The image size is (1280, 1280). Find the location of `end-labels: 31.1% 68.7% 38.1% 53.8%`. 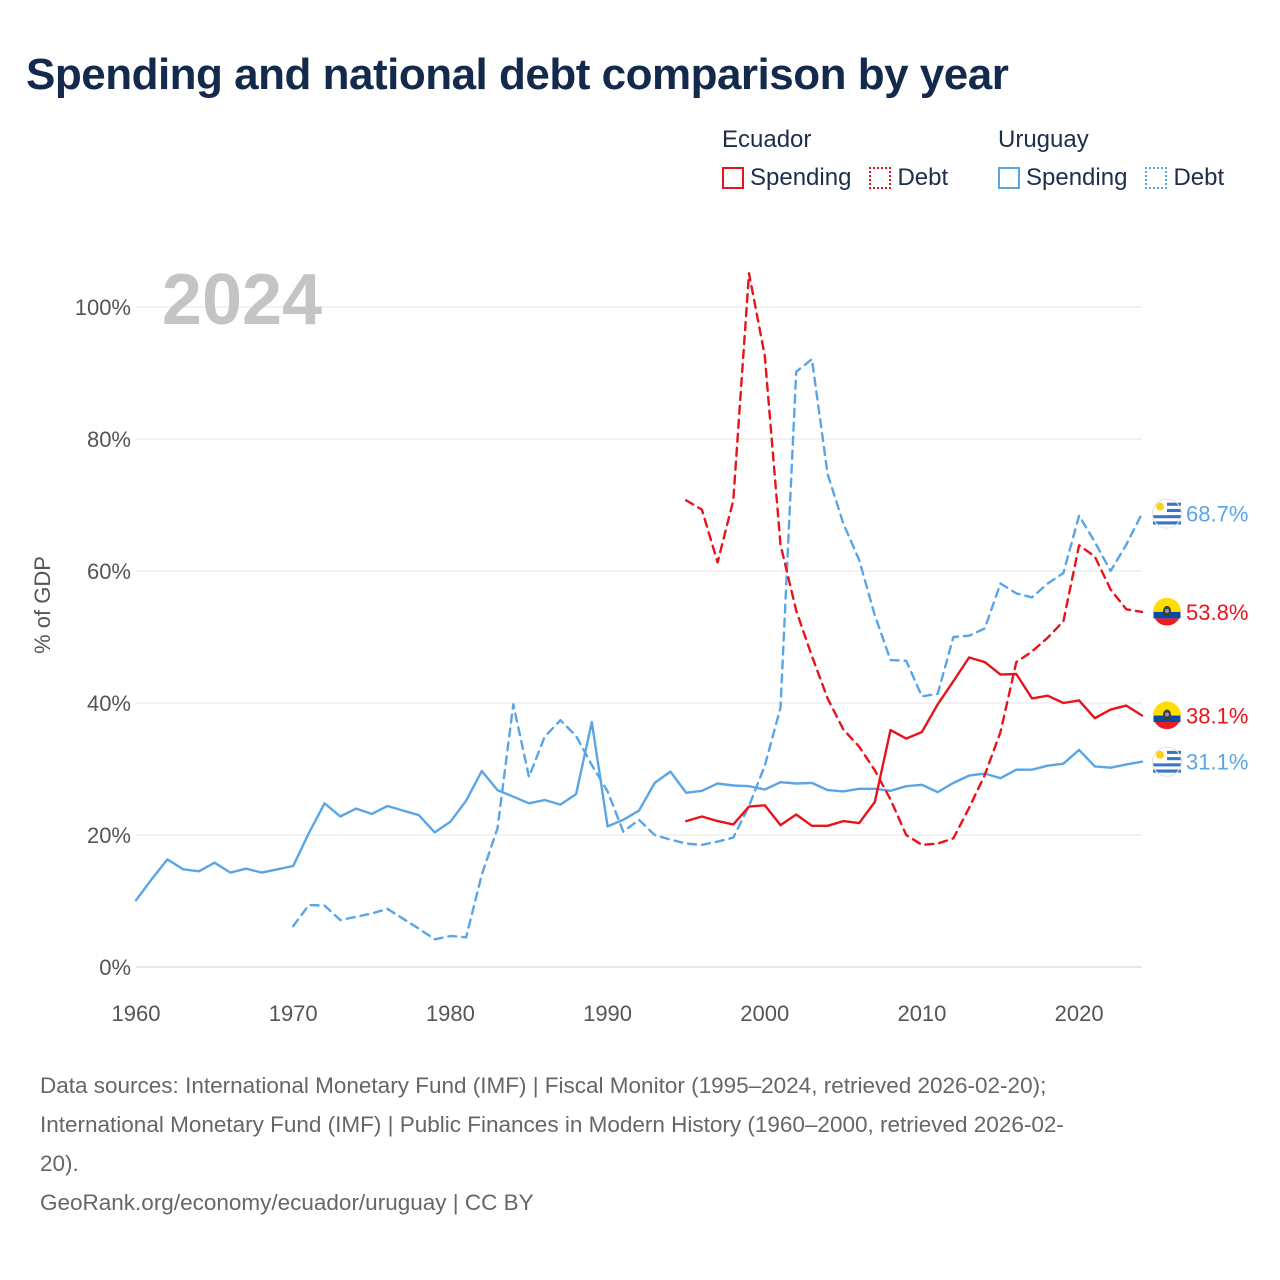

end-labels: 31.1% 68.7% 38.1% 53.8% is located at coordinates (1200, 637).